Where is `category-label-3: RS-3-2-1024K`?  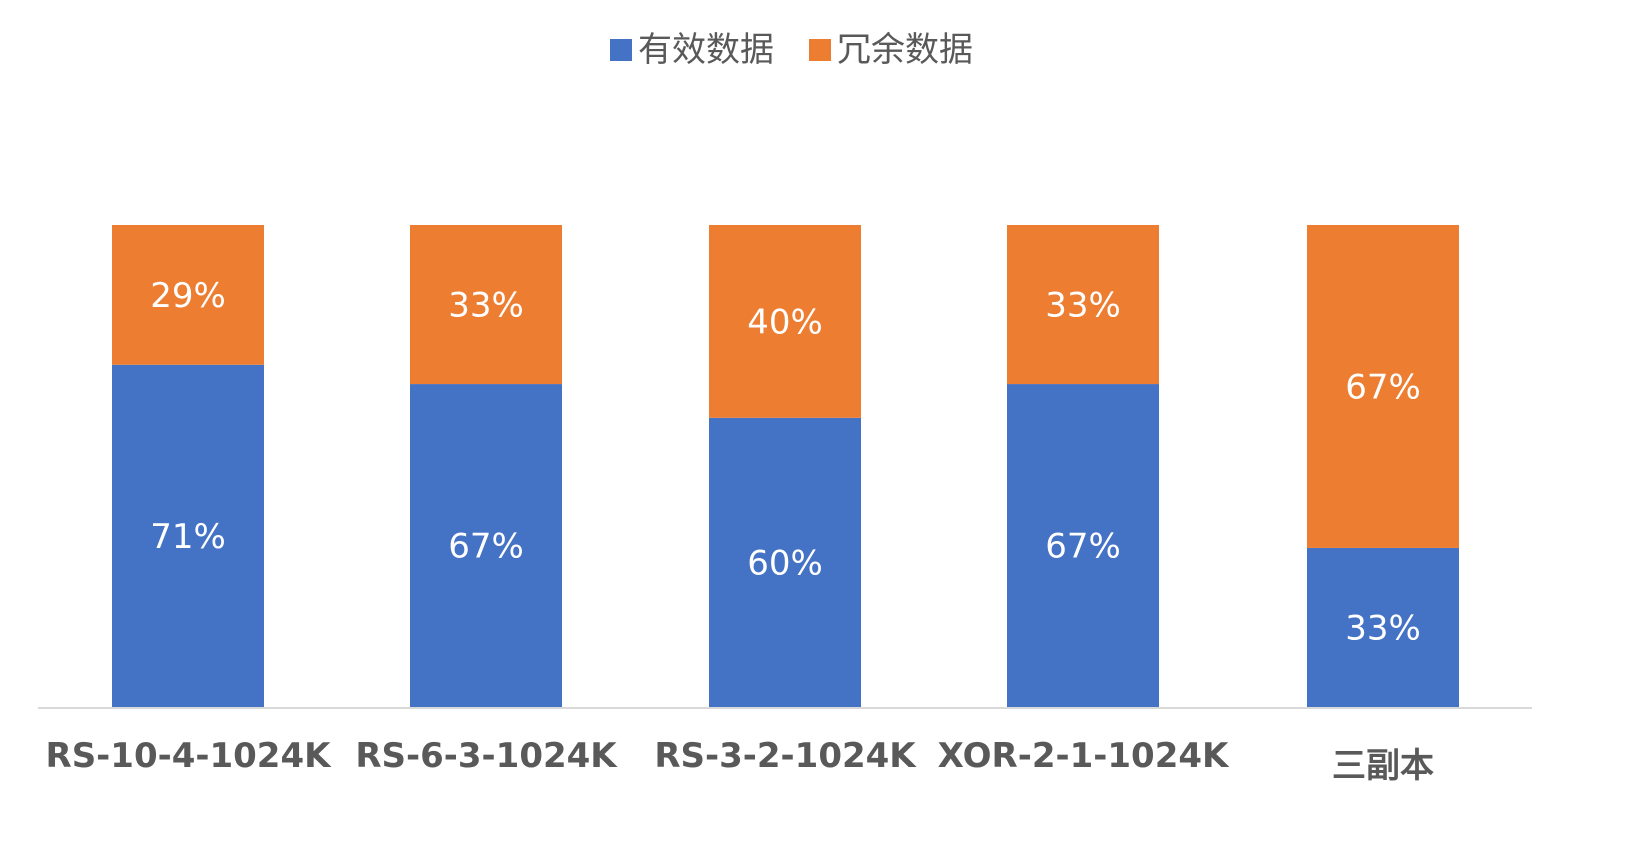 category-label-3: RS-3-2-1024K is located at coordinates (785, 756).